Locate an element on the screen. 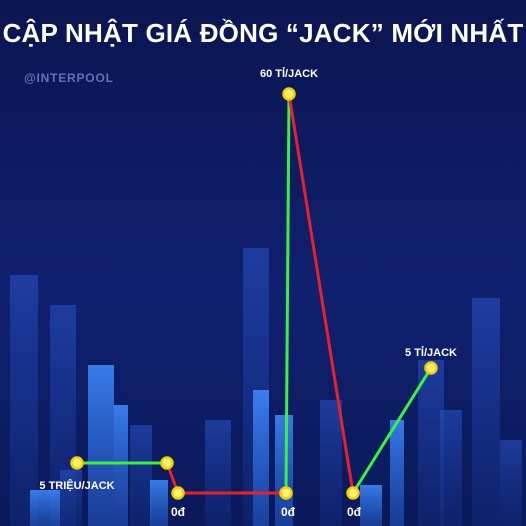 This screenshot has height=526, width=526. price-label: 60 TỈ/JACK is located at coordinates (289, 73).